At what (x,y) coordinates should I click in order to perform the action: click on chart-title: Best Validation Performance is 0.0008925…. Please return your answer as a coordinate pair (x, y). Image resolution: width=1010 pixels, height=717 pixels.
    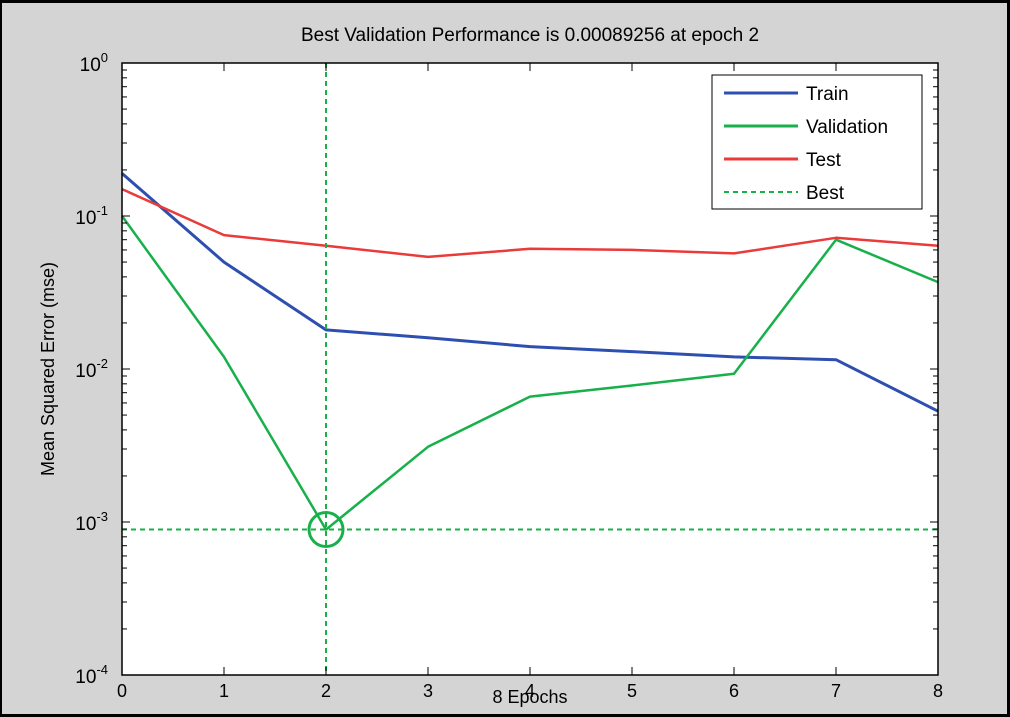
    Looking at the image, I should click on (530, 35).